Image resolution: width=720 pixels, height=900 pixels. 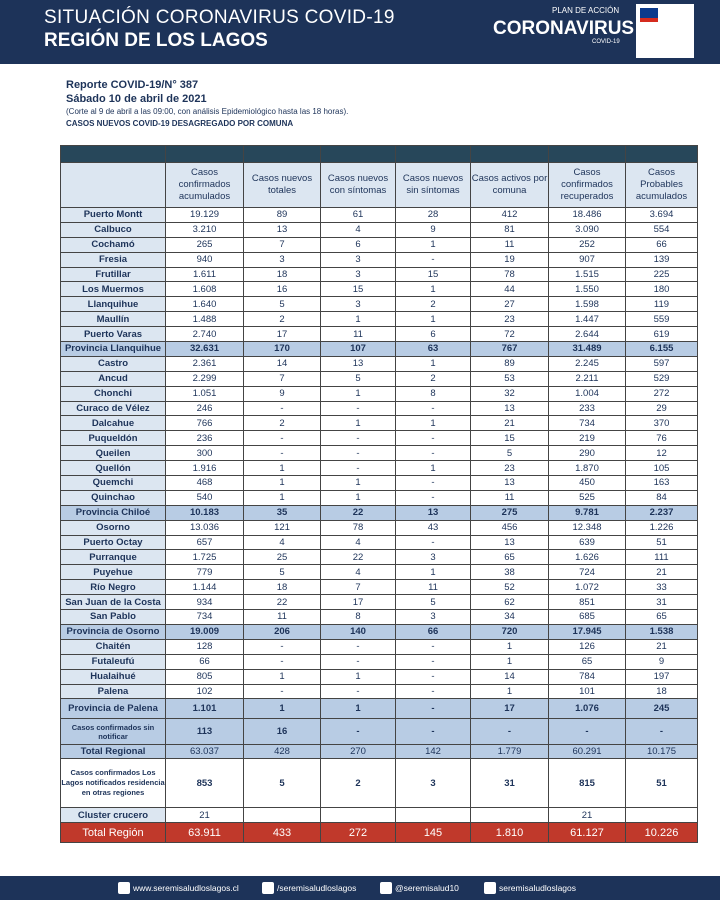 I want to click on cell: 1.725, so click(x=204, y=557).